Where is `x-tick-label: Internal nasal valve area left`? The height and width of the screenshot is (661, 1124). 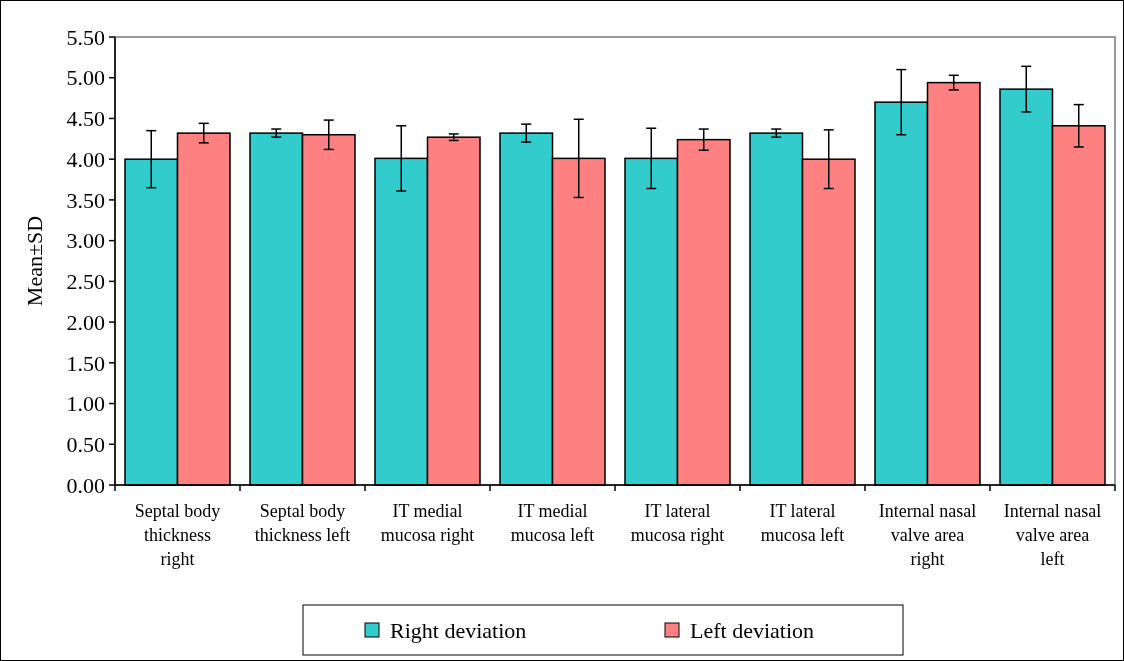
x-tick-label: Internal nasal valve area left is located at coordinates (1052, 535).